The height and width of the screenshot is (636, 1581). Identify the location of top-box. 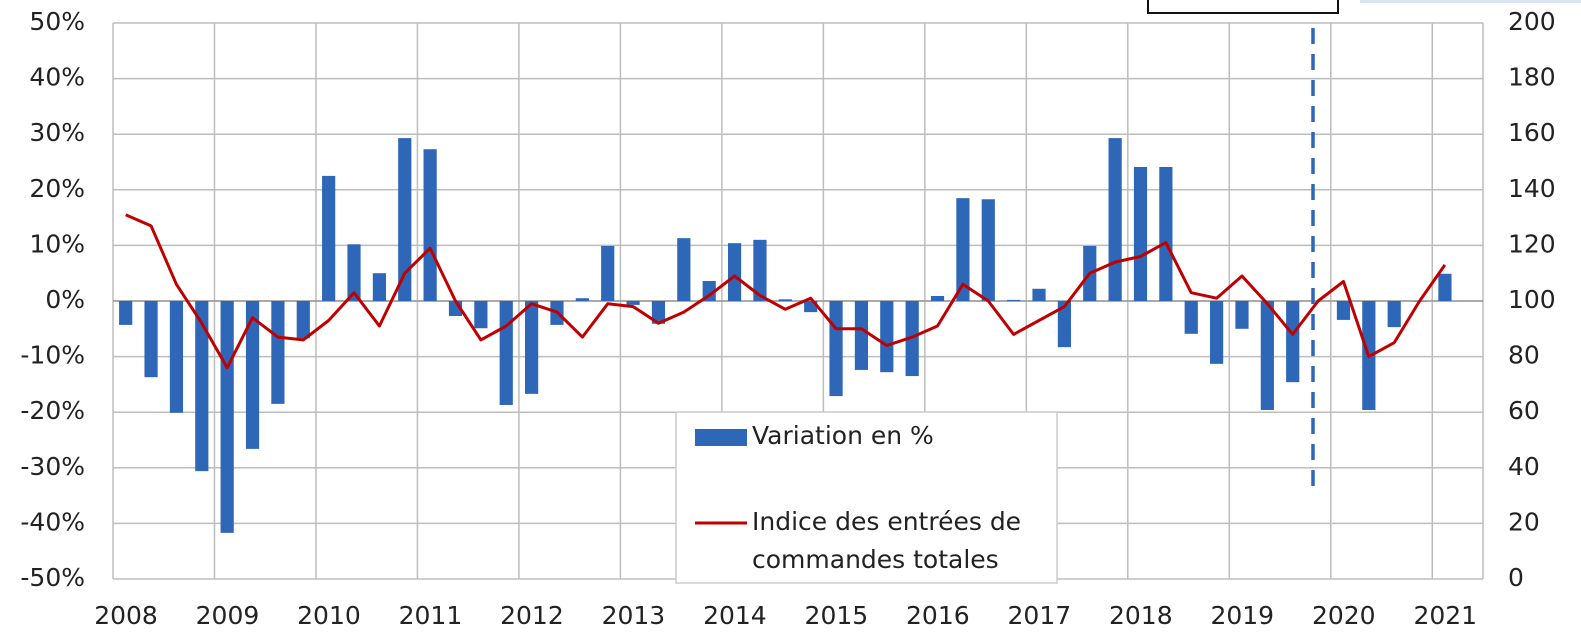
(1243, 7).